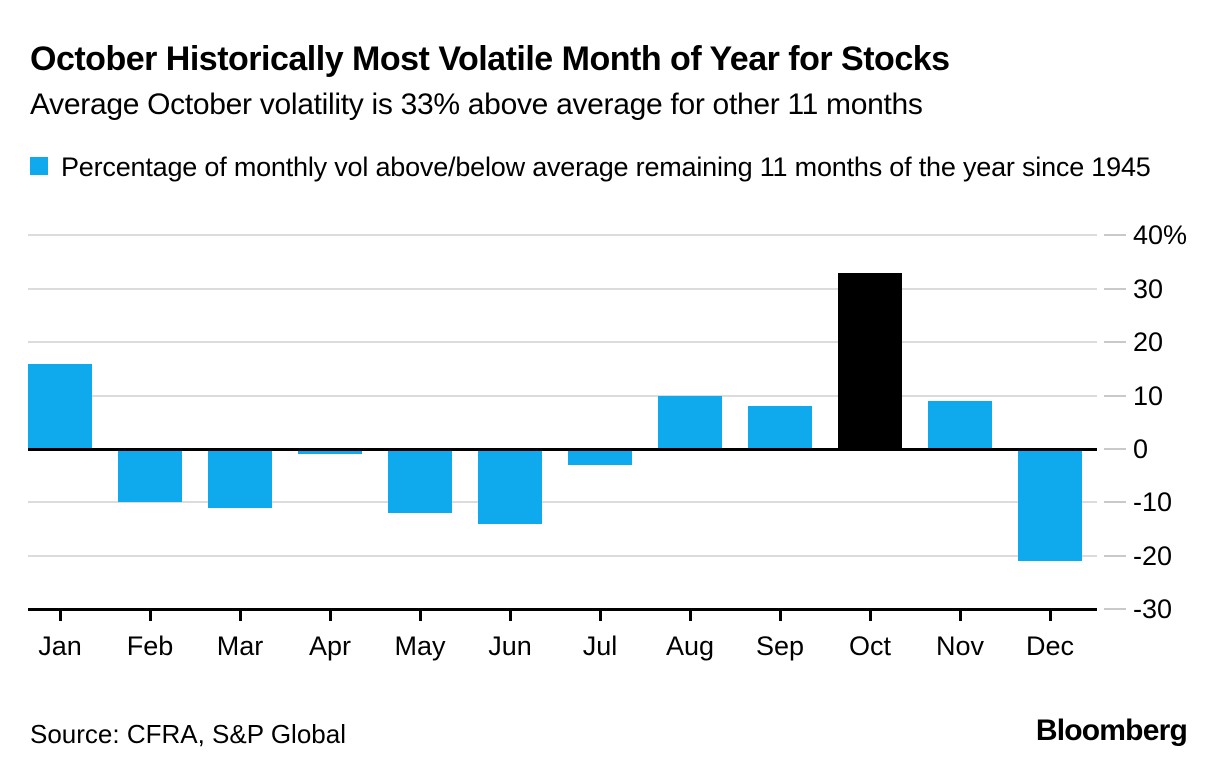 The width and height of the screenshot is (1224, 776). I want to click on bar-dec, so click(1050, 505).